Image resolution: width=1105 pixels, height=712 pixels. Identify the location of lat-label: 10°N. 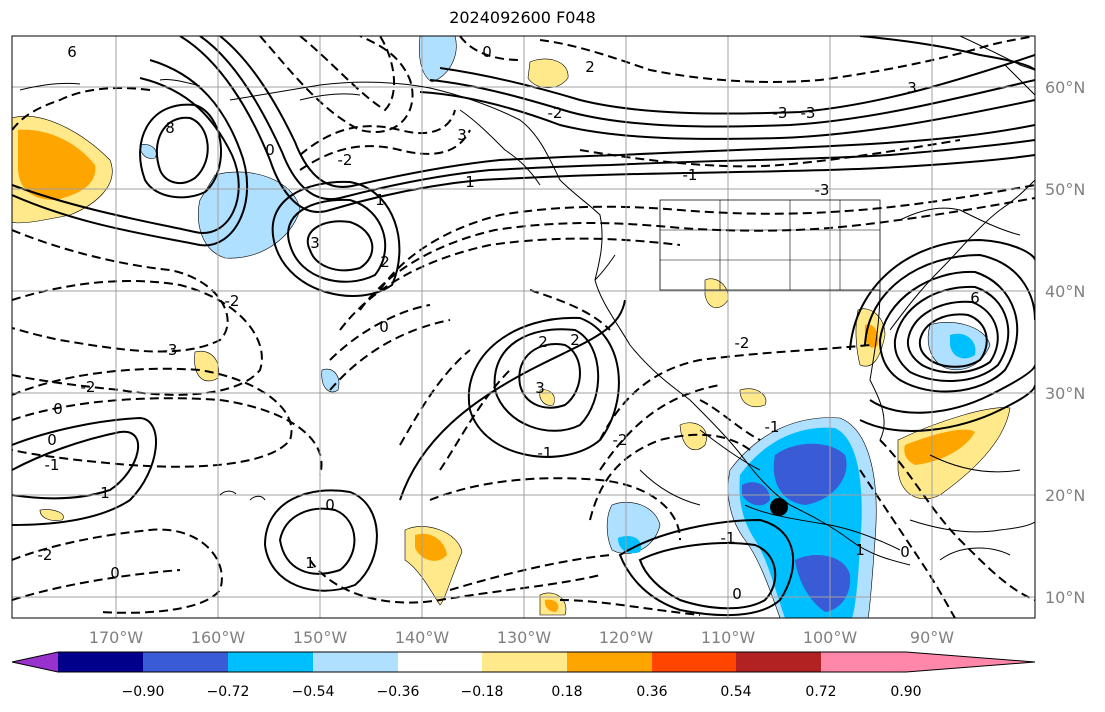
(1065, 597).